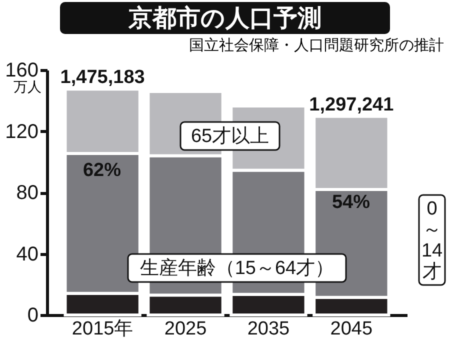  I want to click on annotation: 1,475,183, so click(102, 77).